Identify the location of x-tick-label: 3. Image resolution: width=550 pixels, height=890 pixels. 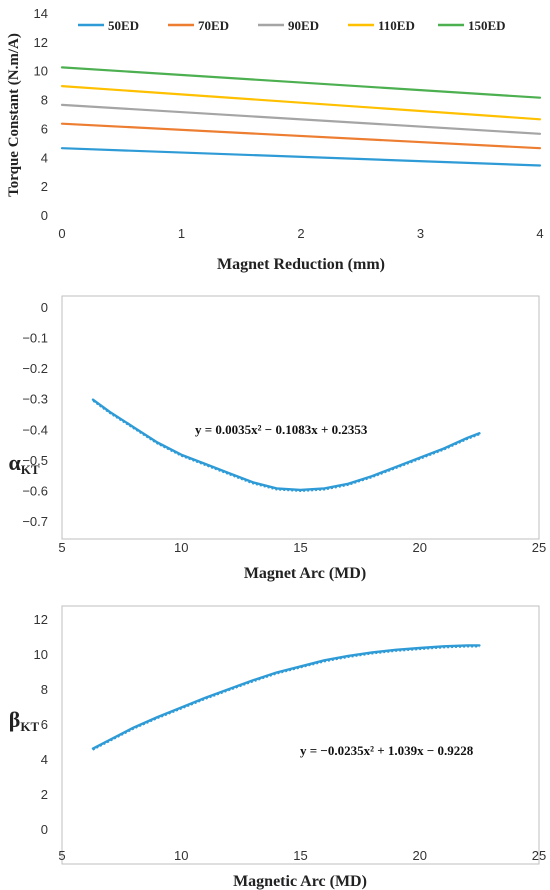
(420, 233).